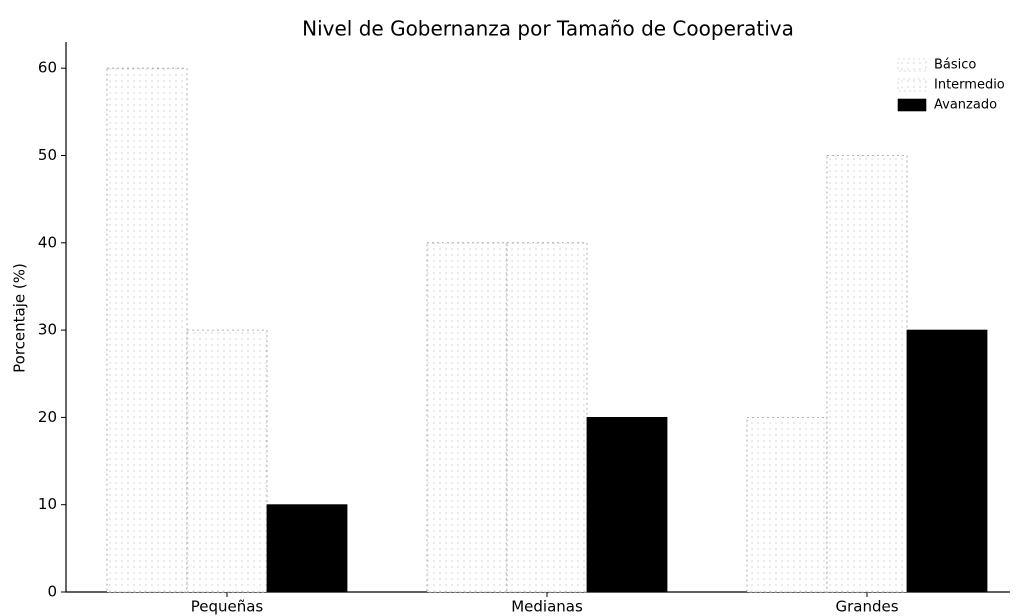  I want to click on y-tick-label: 60, so click(47, 68).